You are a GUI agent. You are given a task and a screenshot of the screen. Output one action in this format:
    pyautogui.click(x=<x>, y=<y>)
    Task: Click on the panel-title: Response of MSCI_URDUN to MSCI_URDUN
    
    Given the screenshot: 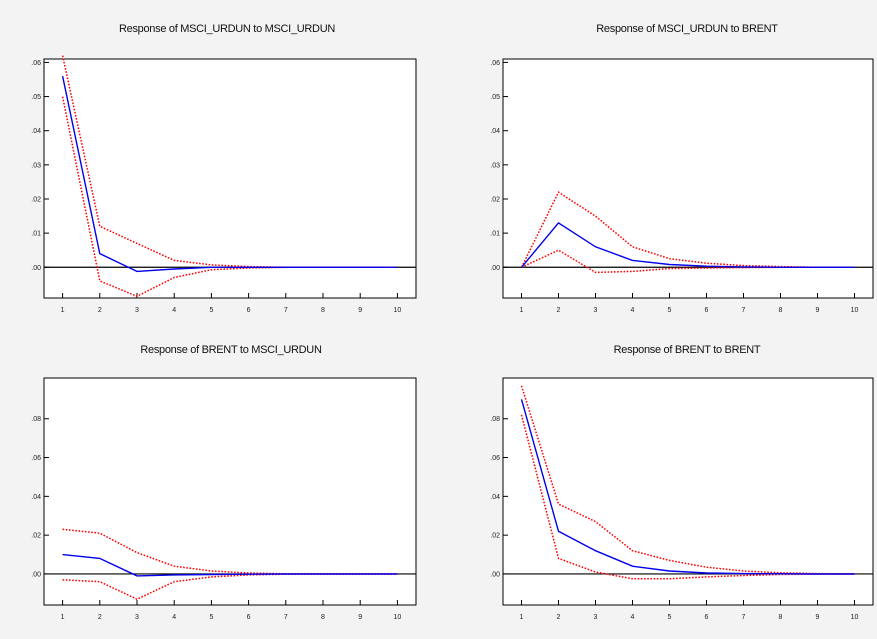 What is the action you would take?
    pyautogui.click(x=227, y=29)
    